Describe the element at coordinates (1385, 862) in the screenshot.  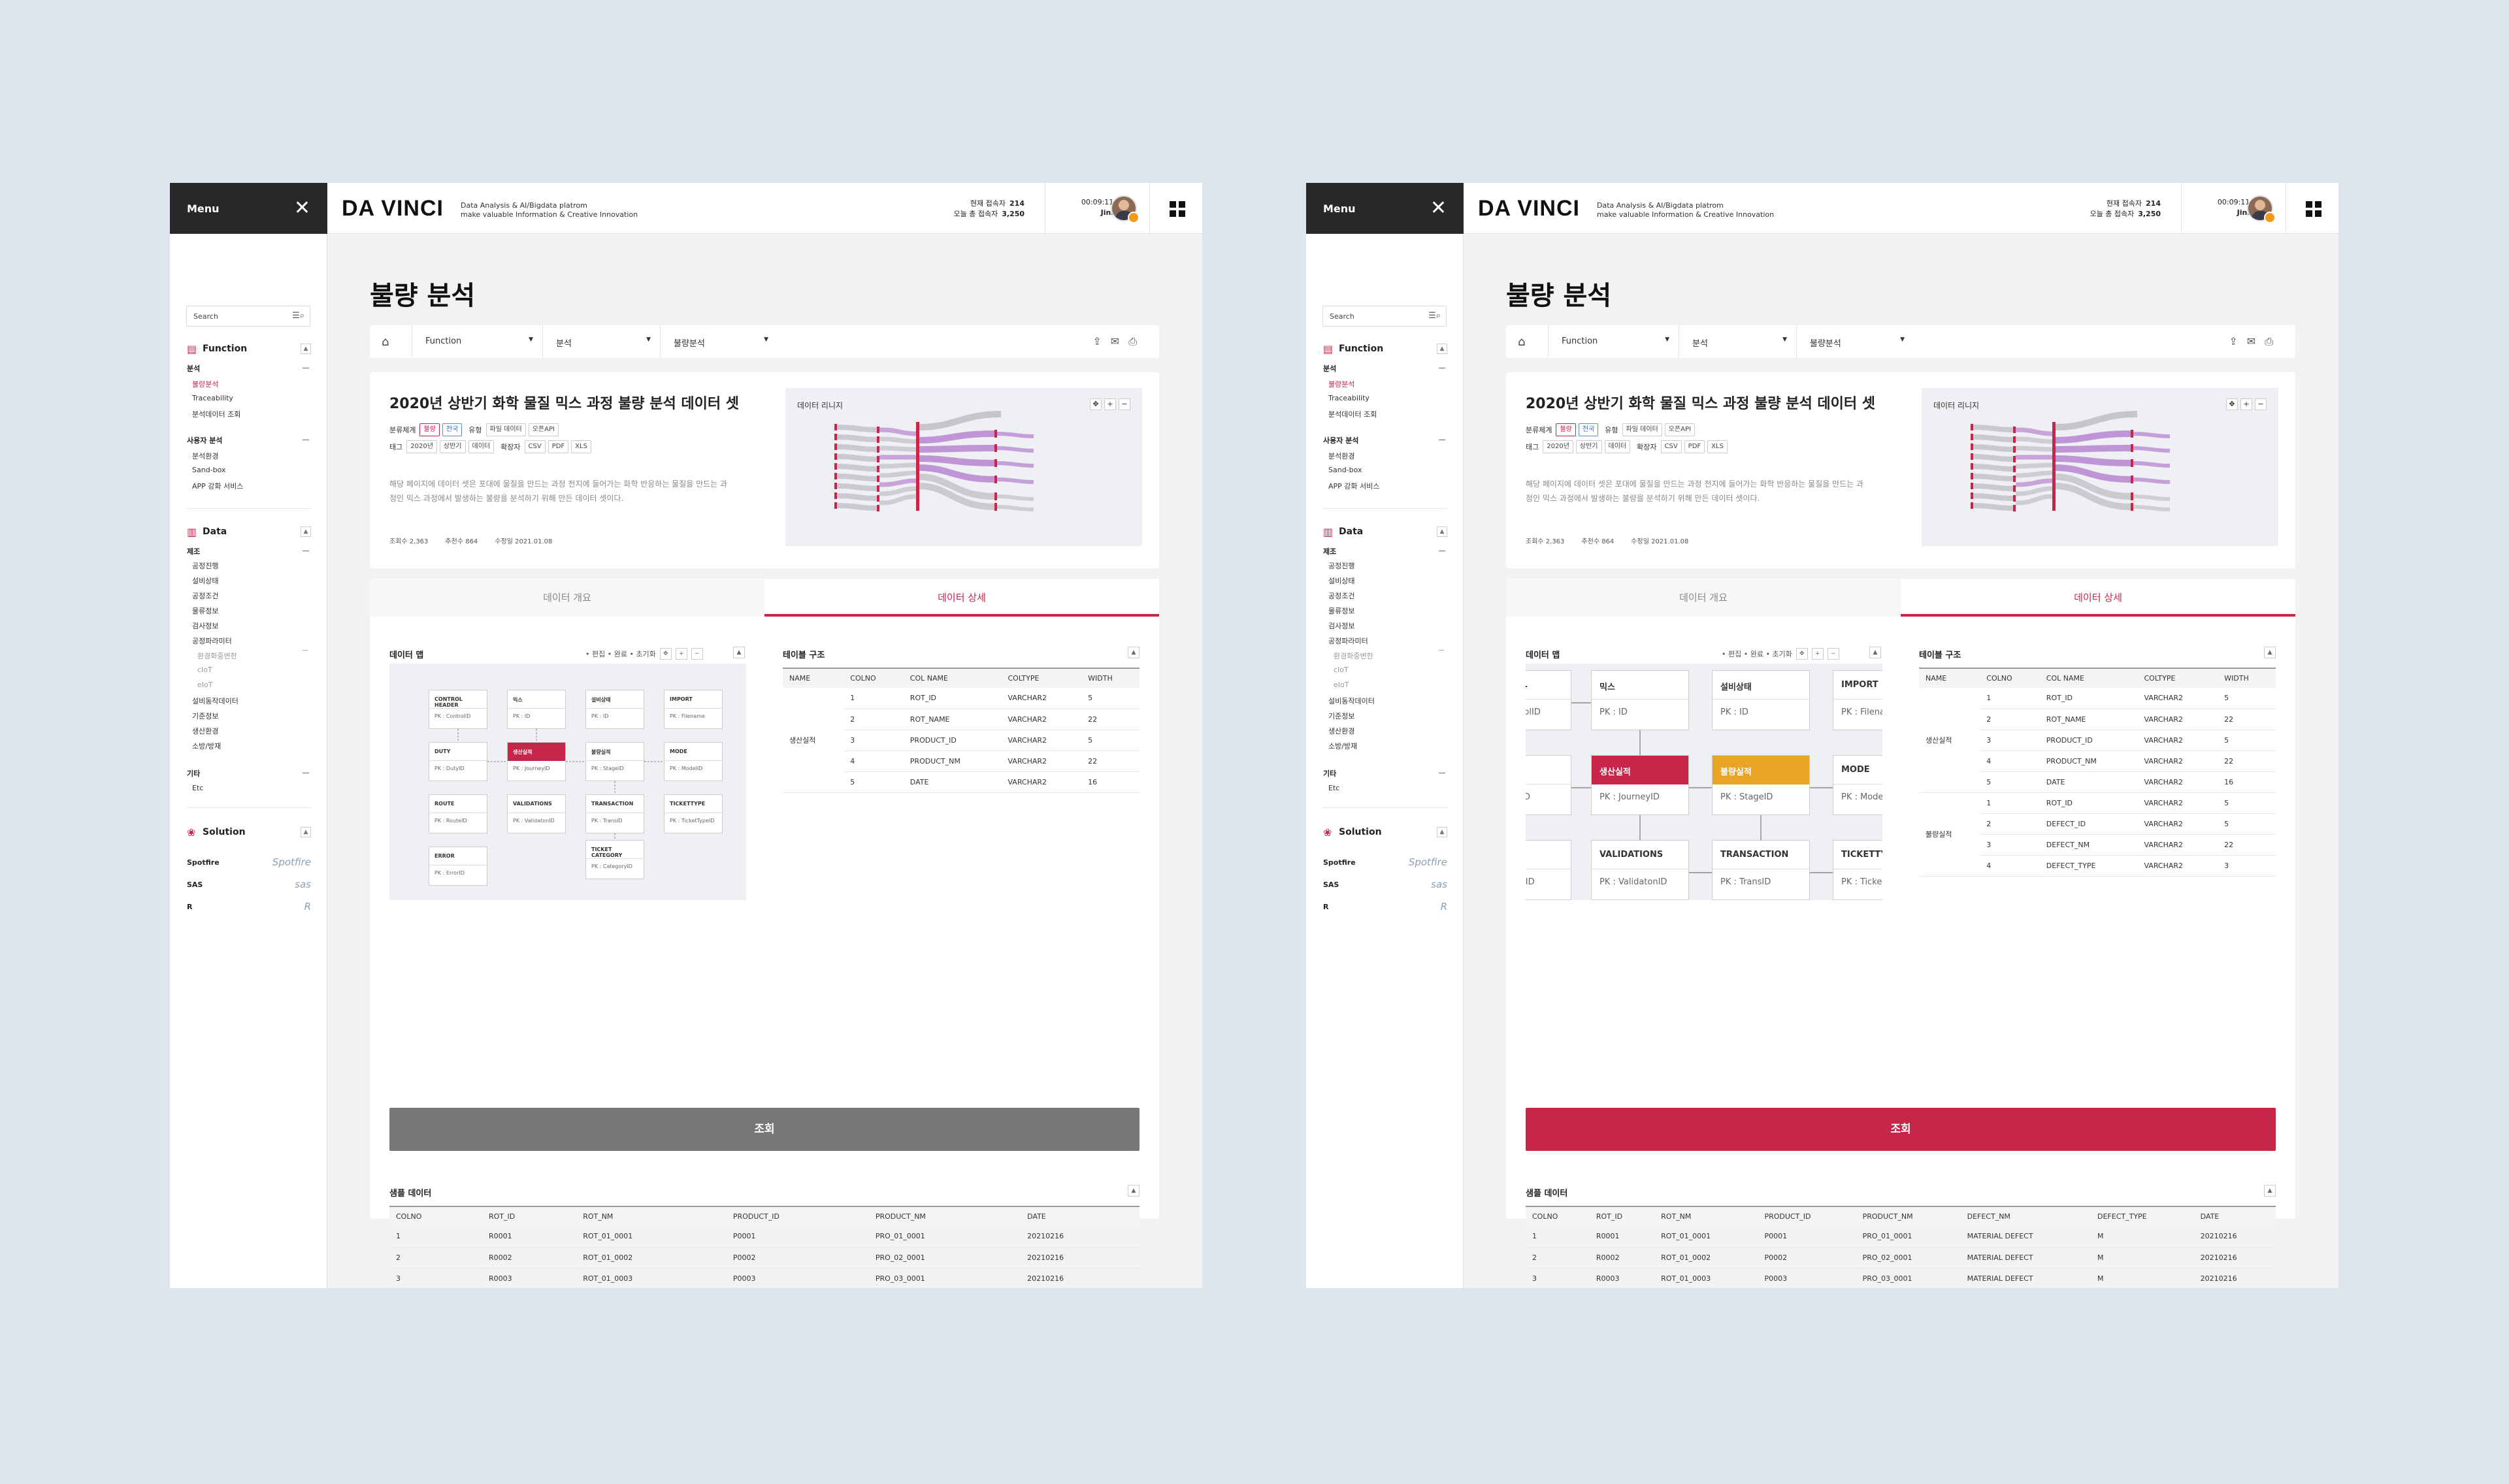
I see `solution-item: Spotfire Spotfire` at that location.